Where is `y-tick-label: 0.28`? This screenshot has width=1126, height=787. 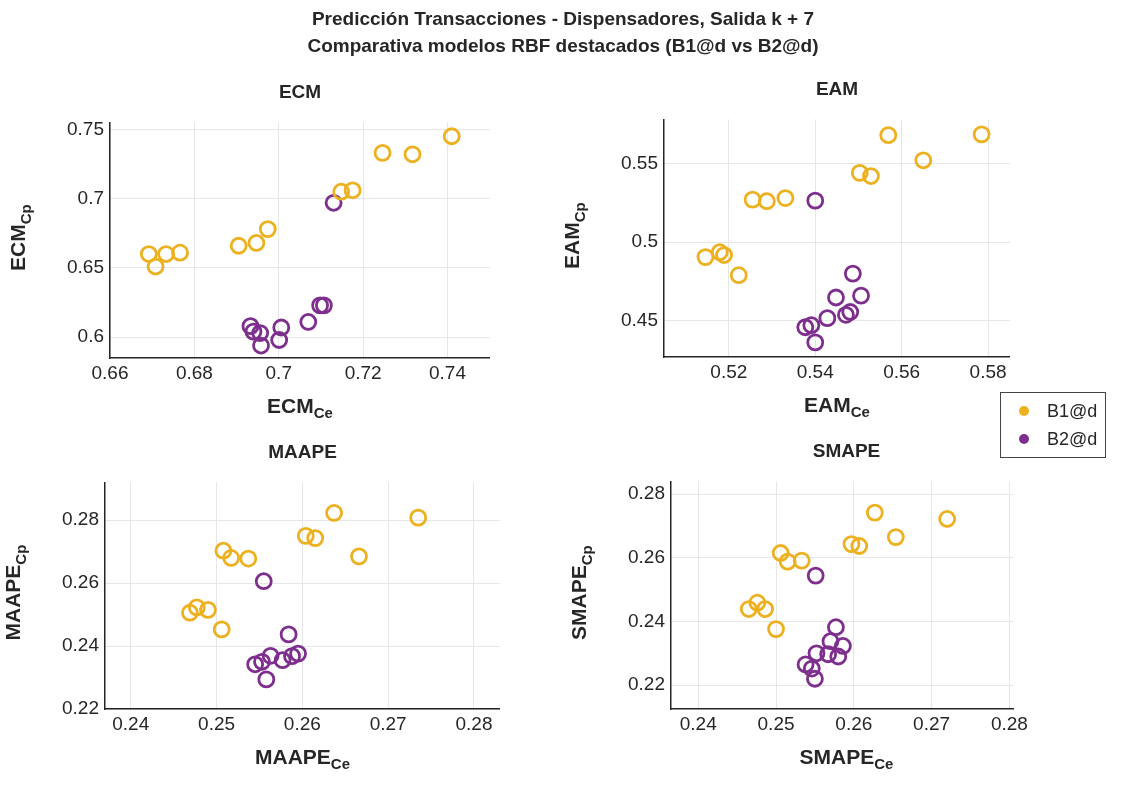 y-tick-label: 0.28 is located at coordinates (80, 519).